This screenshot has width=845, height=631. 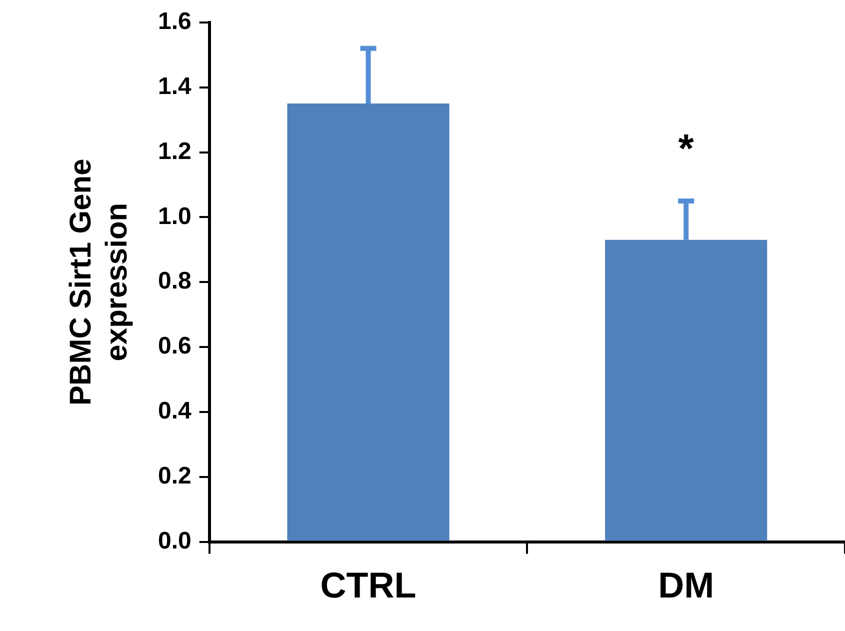 What do you see at coordinates (175, 86) in the screenshot?
I see `y-tick-label: 1.4` at bounding box center [175, 86].